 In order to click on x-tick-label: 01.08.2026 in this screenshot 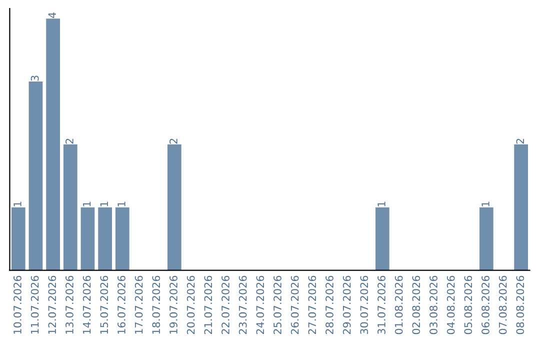, I will do `click(398, 305)`.